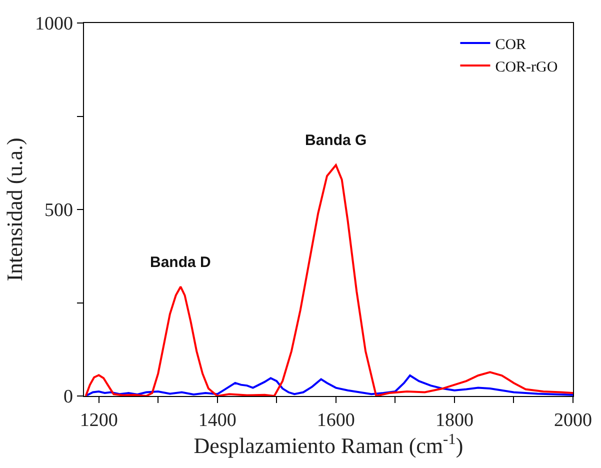 This screenshot has width=601, height=468. What do you see at coordinates (335, 420) in the screenshot?
I see `x-tick-label: 1600` at bounding box center [335, 420].